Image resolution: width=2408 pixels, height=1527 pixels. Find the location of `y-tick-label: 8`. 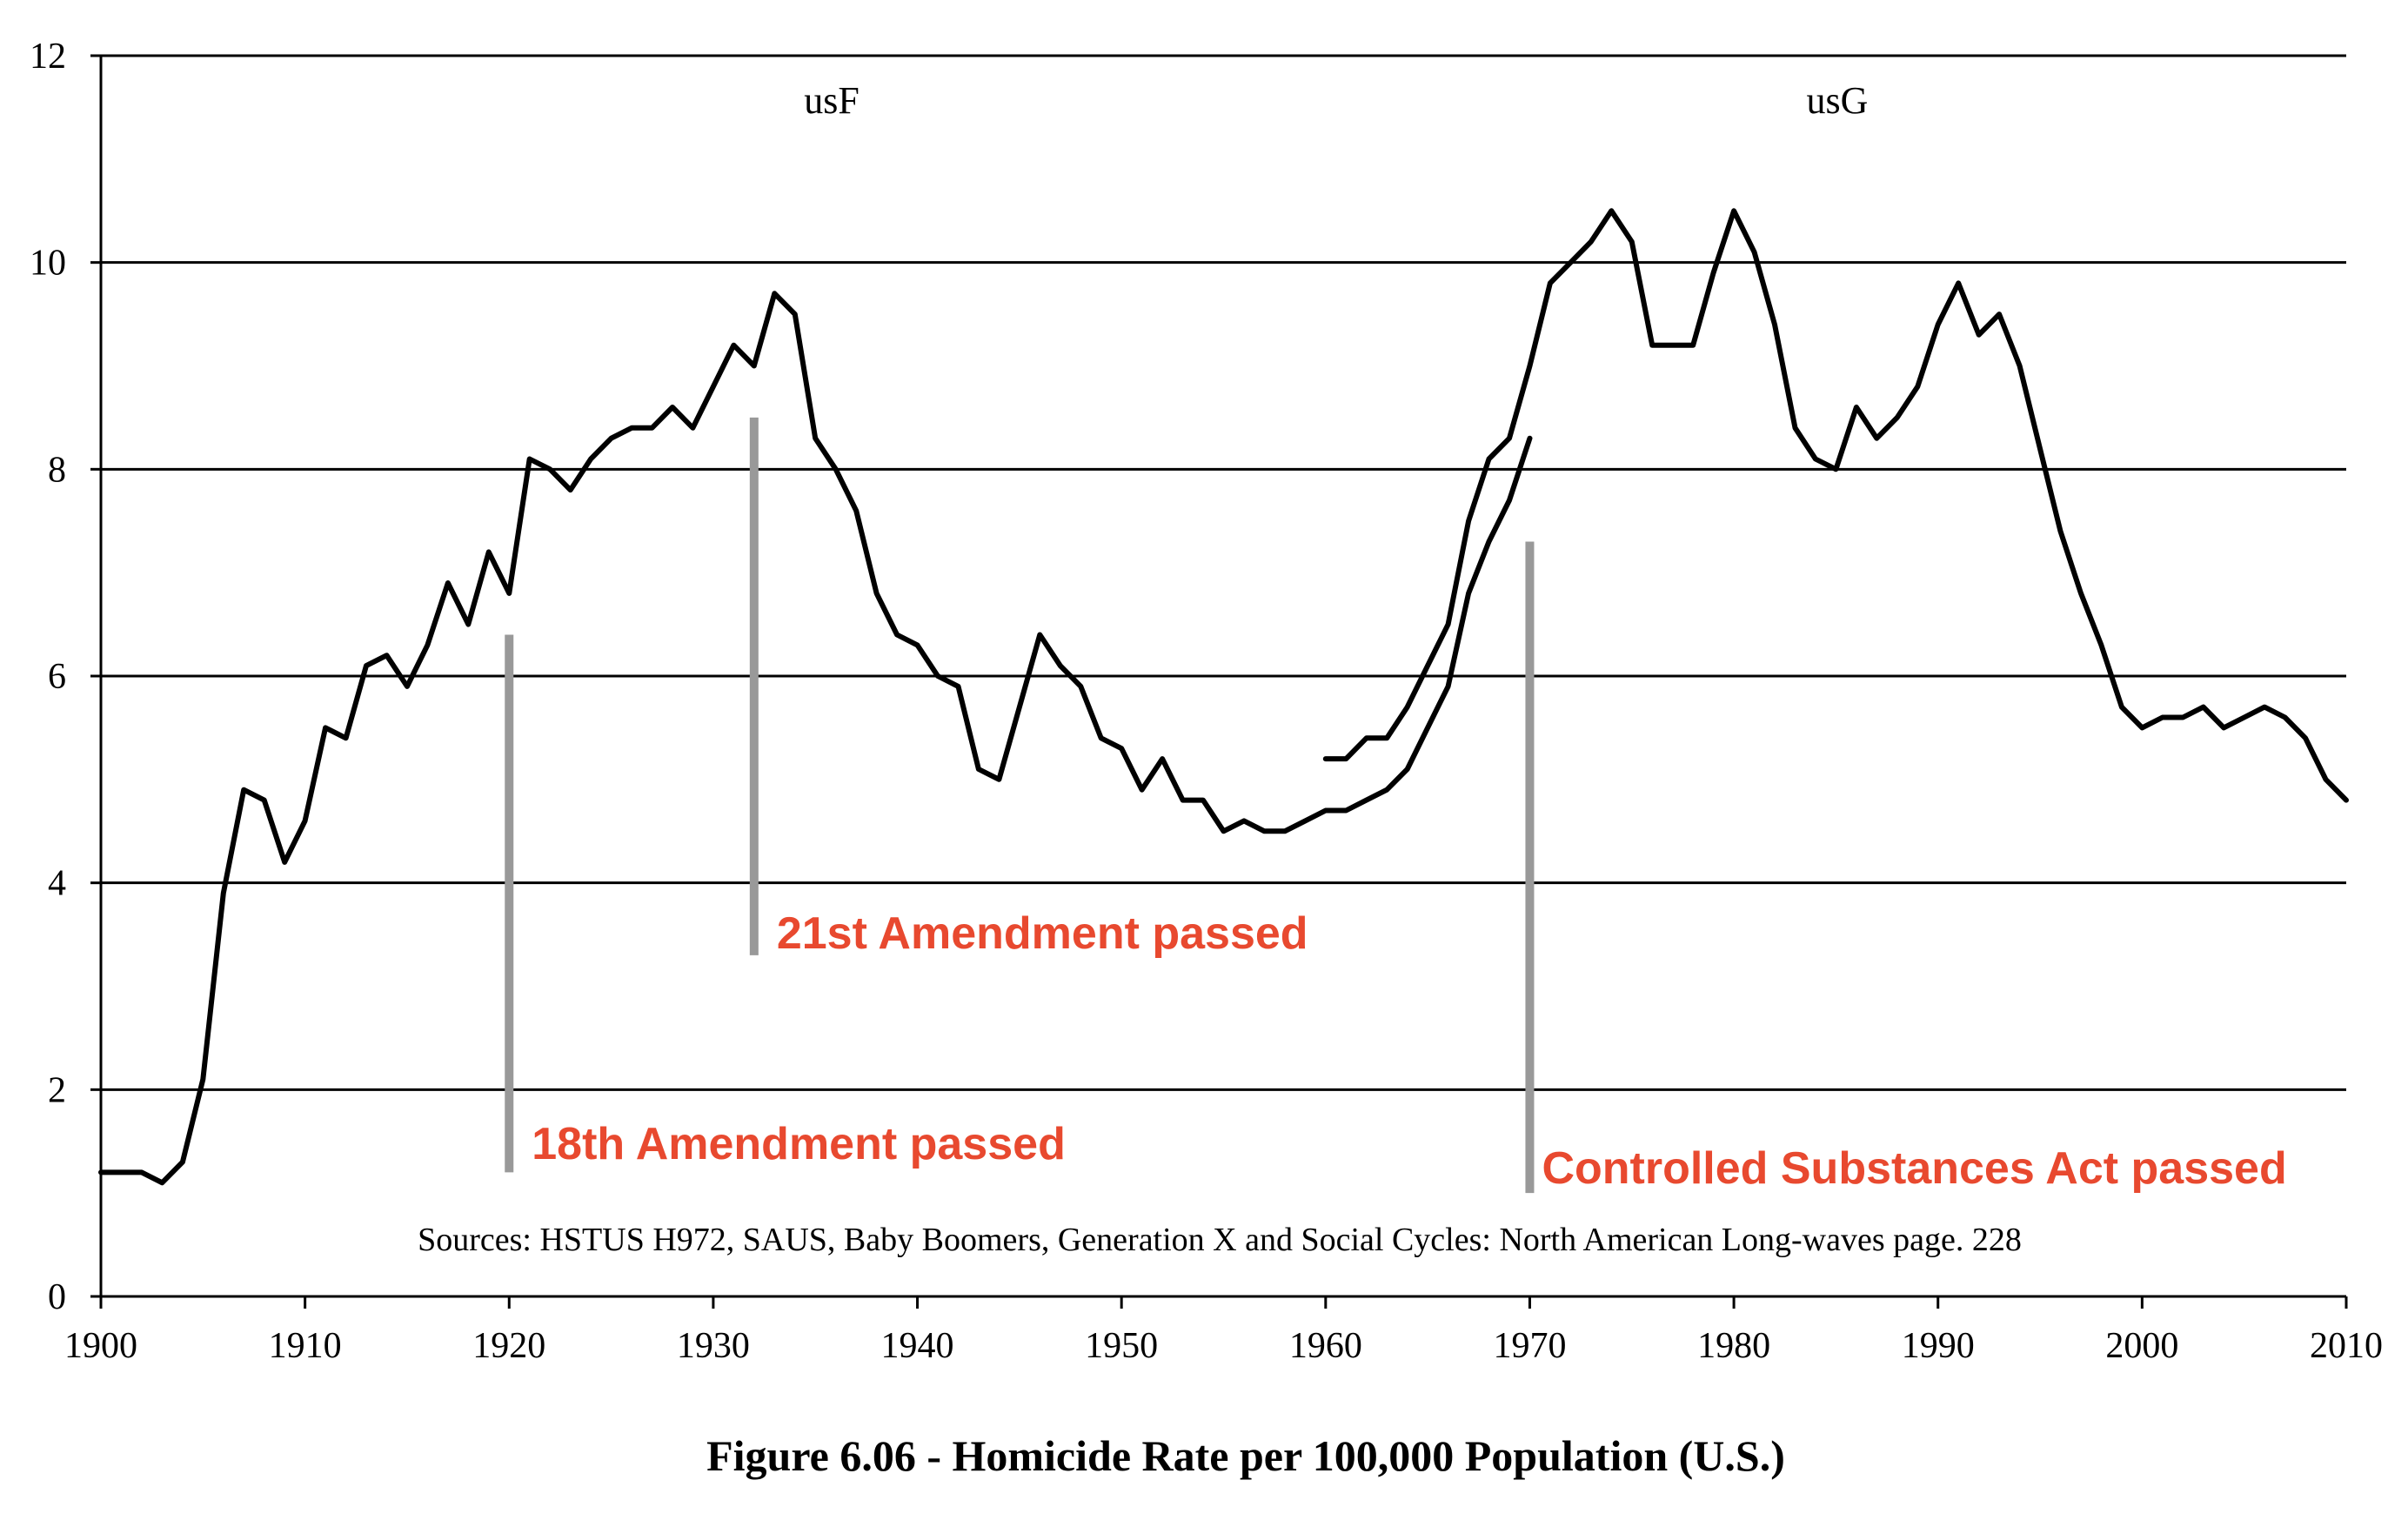

y-tick-label: 8 is located at coordinates (57, 470).